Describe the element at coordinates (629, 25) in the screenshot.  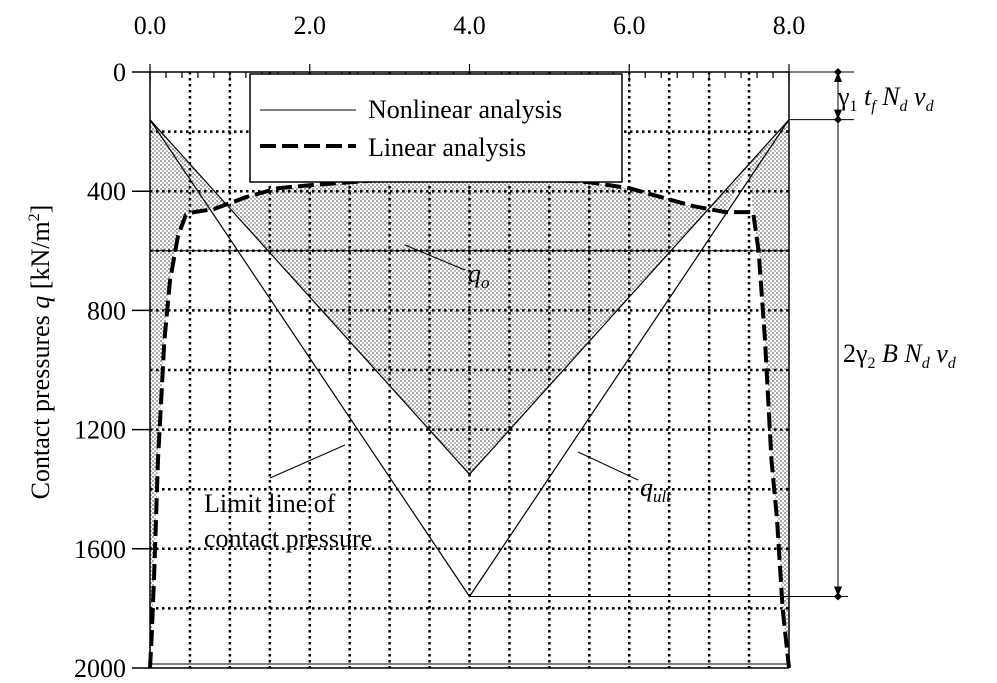
I see `x-tick-label: 6.0` at that location.